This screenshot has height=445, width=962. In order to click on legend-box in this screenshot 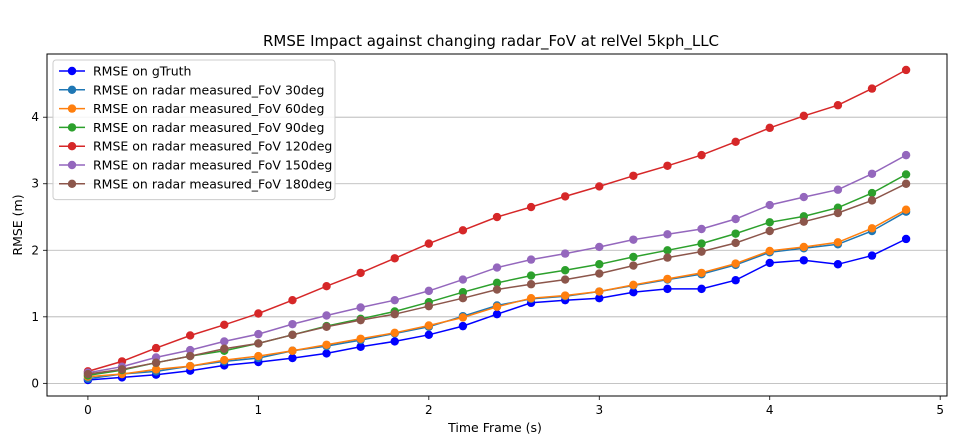, I will do `click(194, 130)`.